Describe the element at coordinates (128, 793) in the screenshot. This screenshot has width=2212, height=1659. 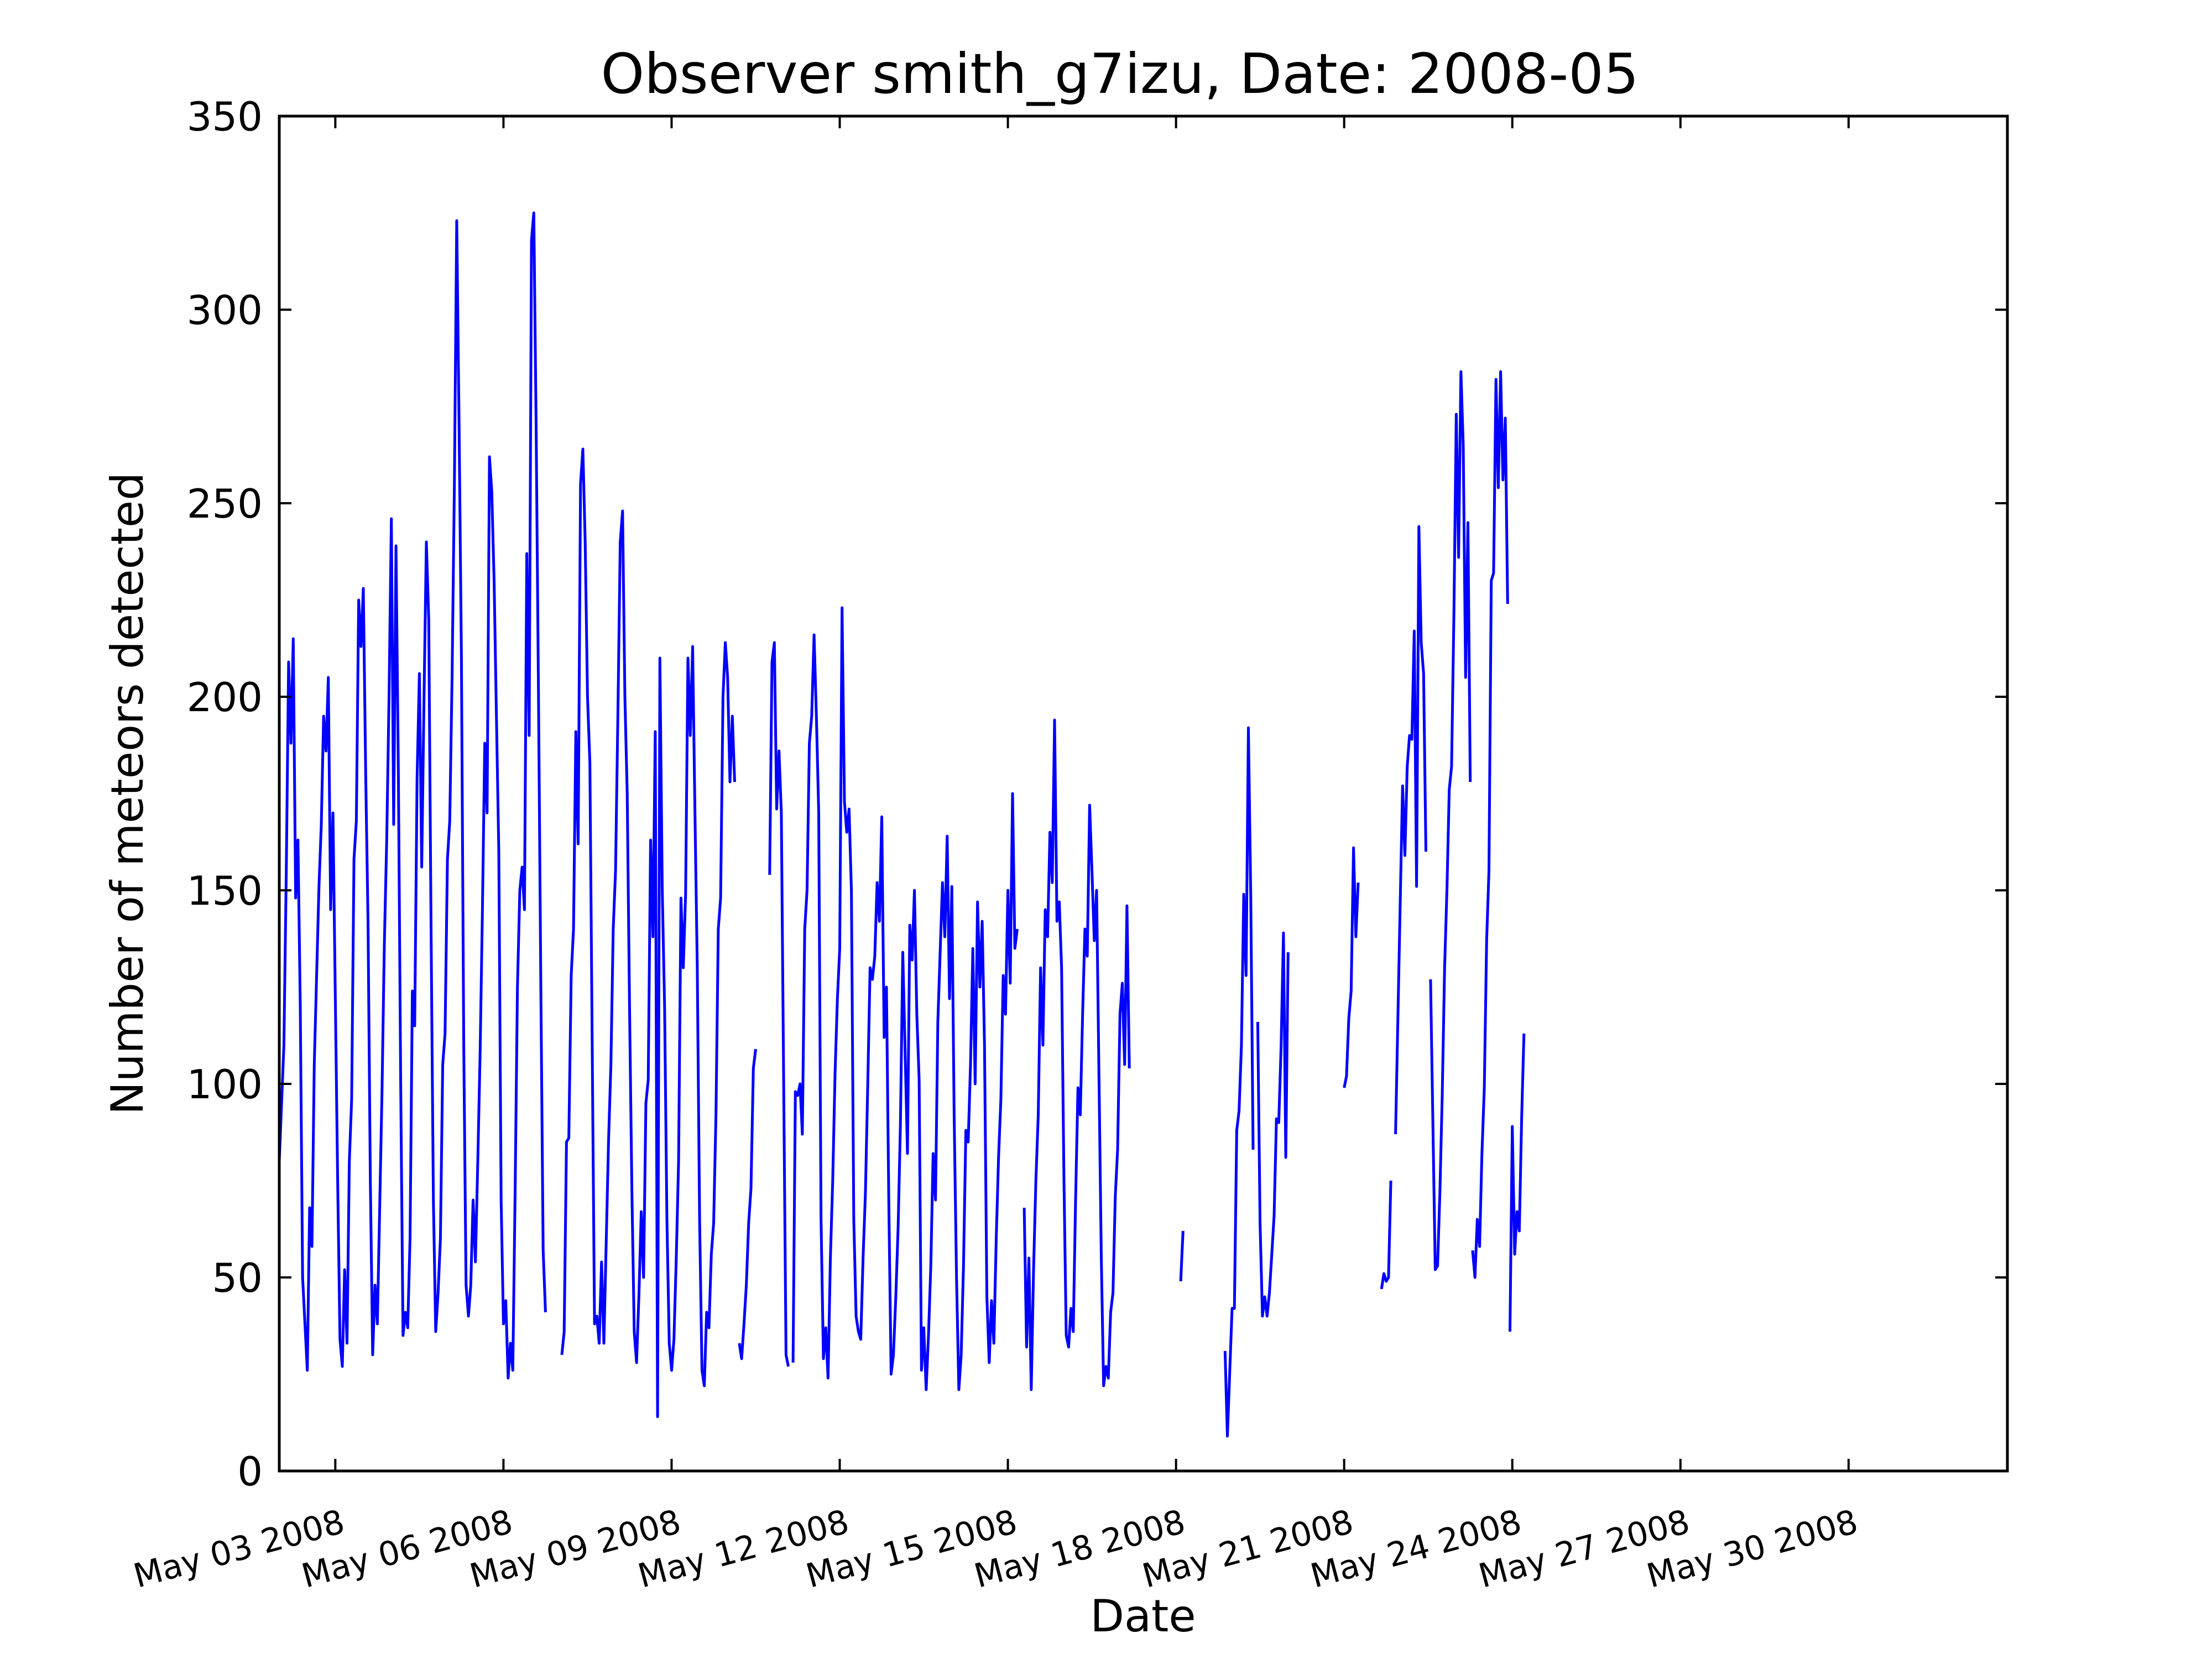
I see `y-axis-label: Number of meteors detected` at that location.